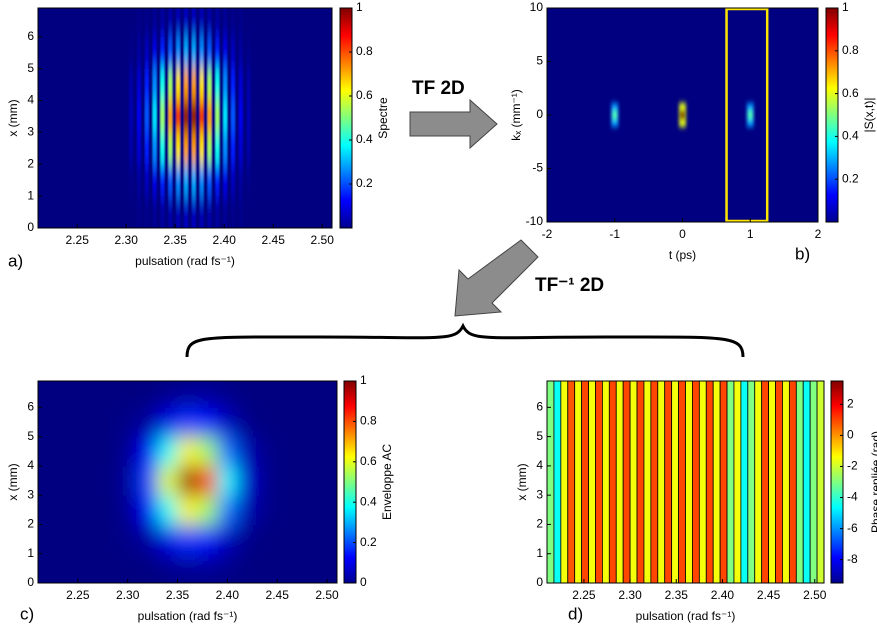 This screenshot has height=635, width=877. What do you see at coordinates (516, 115) in the screenshot?
I see `y-axis-label: kₓ (mm⁻¹)` at bounding box center [516, 115].